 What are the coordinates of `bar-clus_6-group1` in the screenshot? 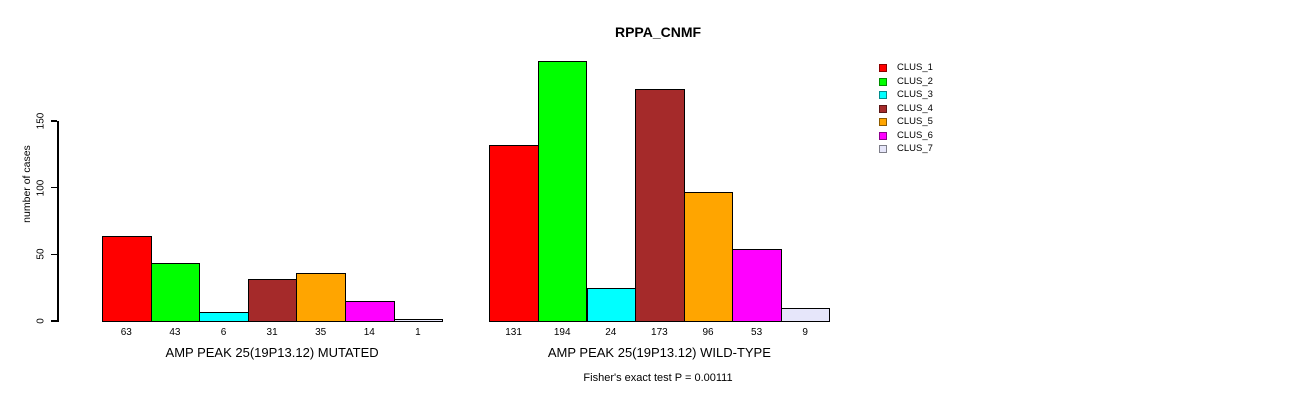 It's located at (370, 311).